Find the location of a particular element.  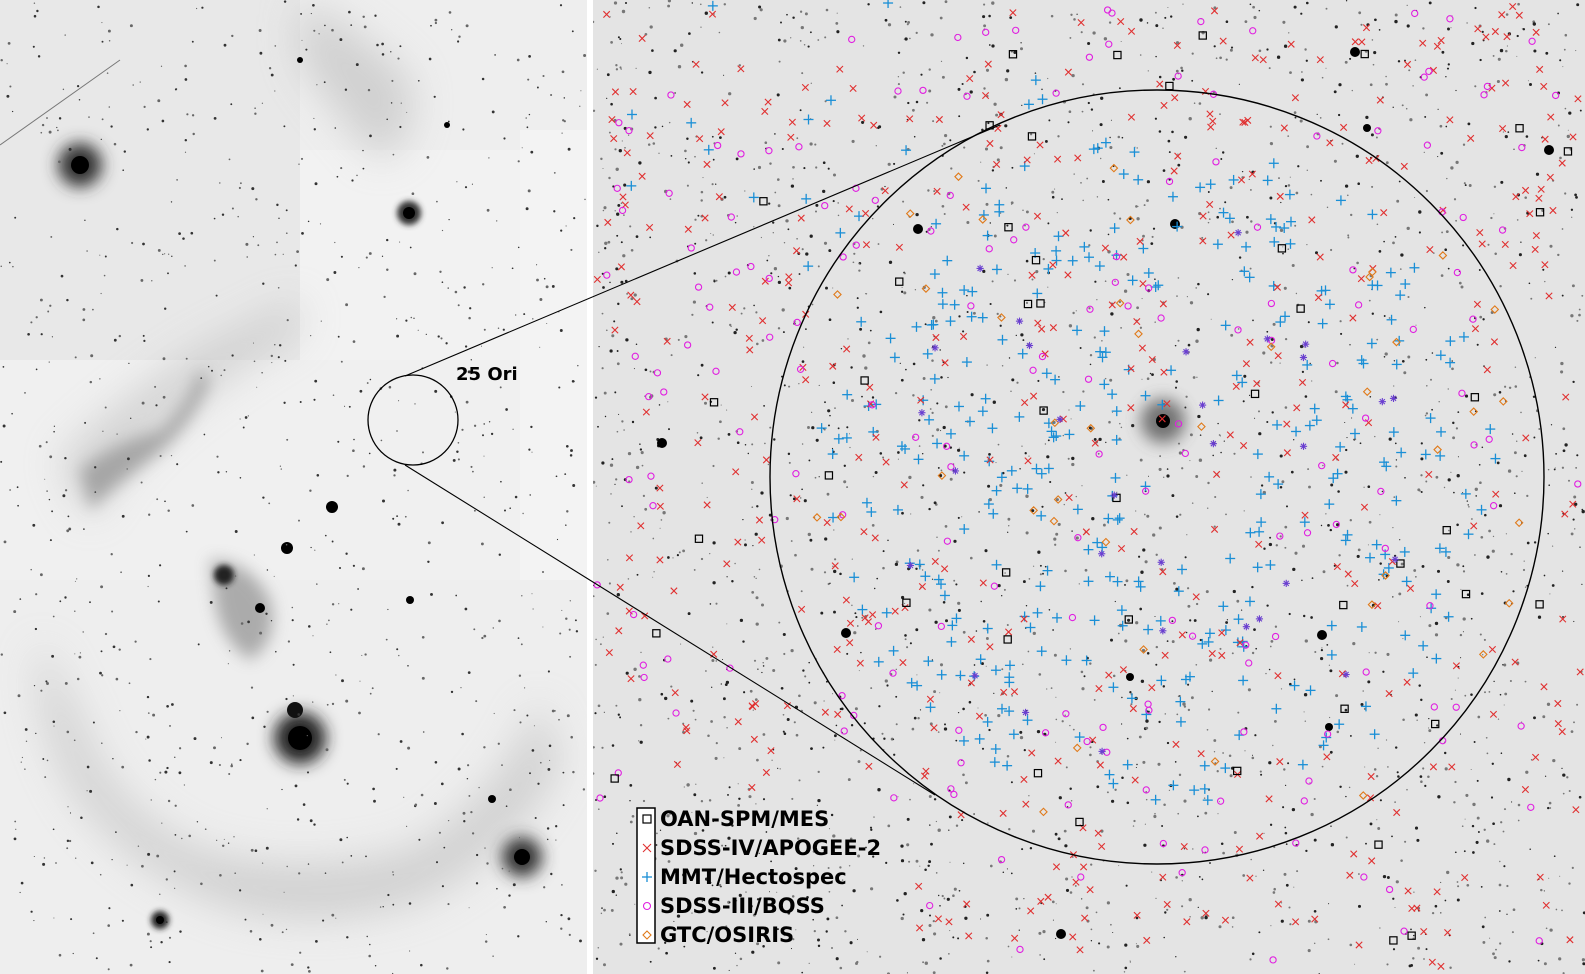

legend-item: OAN-SPM/MES is located at coordinates (735, 819).